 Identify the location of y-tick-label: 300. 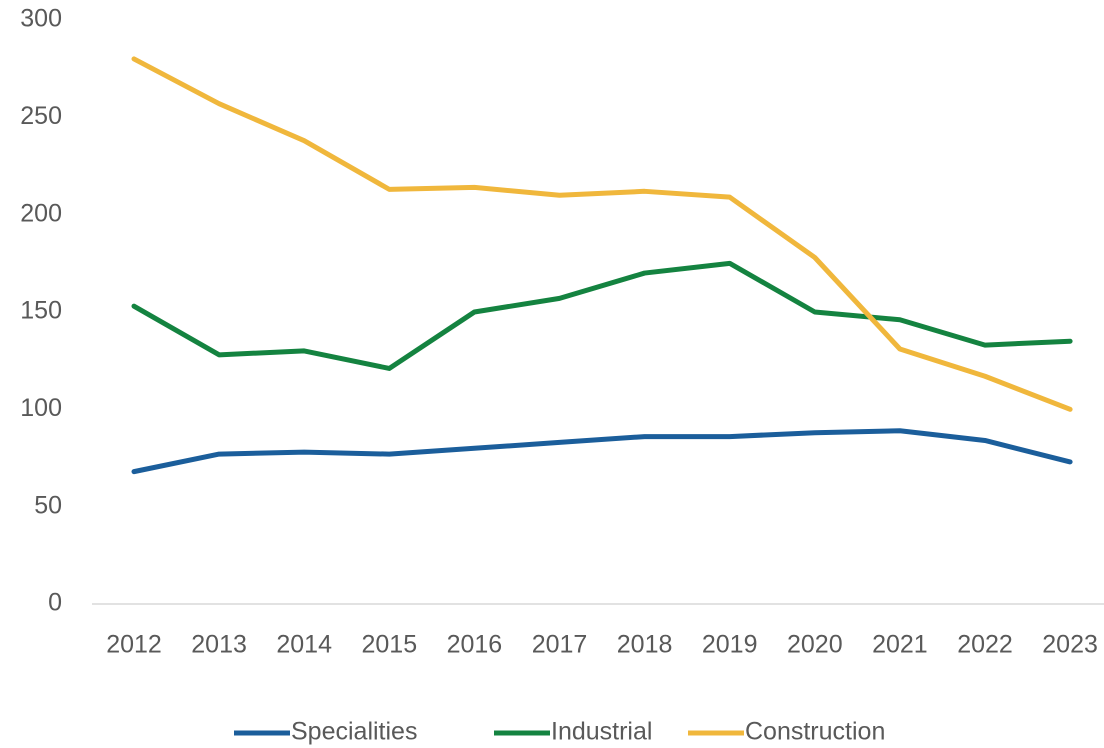
(41, 19).